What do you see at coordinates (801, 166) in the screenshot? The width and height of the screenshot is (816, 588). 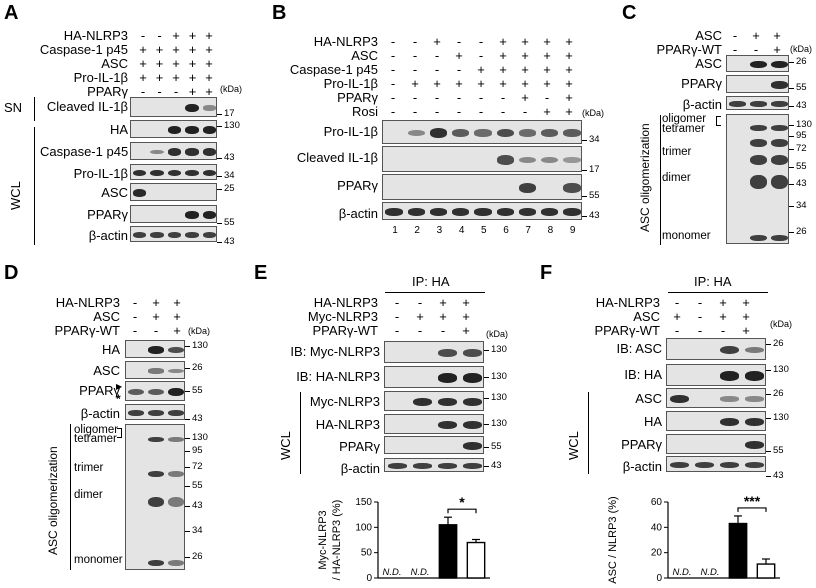 I see `mw-label: 55` at bounding box center [801, 166].